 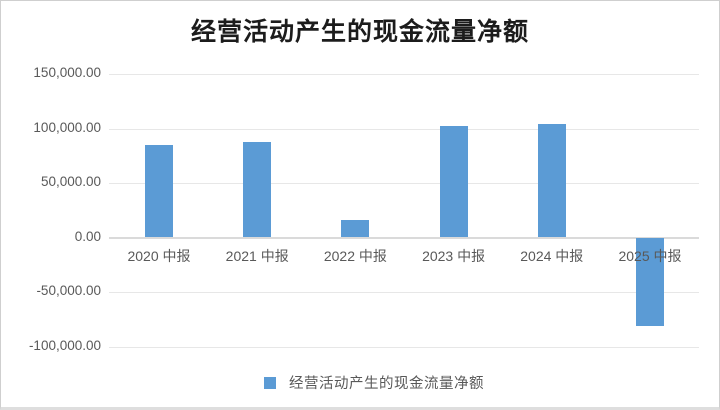 I want to click on x-axis-category-label: 2024 中报, so click(x=552, y=255).